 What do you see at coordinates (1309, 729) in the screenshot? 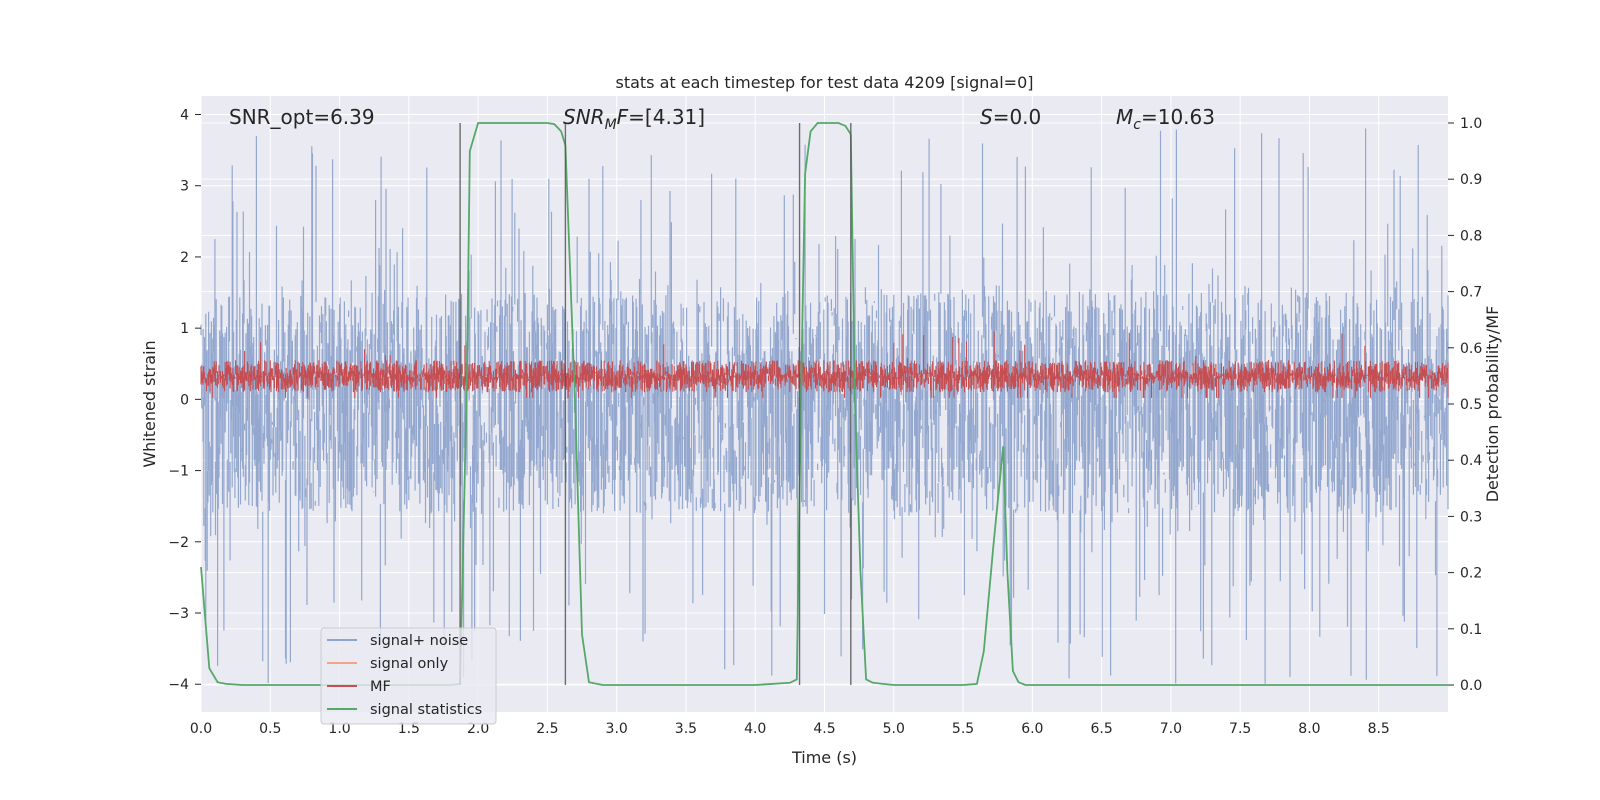
I see `x-tick-label: 8.0` at bounding box center [1309, 729].